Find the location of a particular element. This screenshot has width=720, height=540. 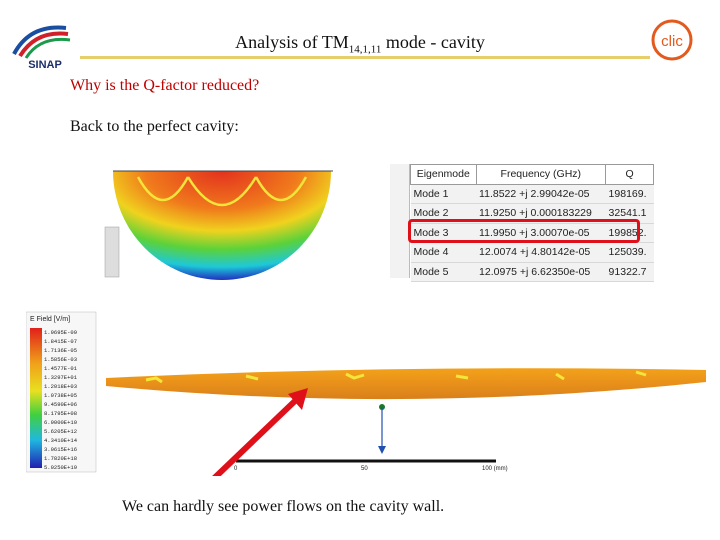

svg-text: 4.3410E+14 is located at coordinates (61, 440).